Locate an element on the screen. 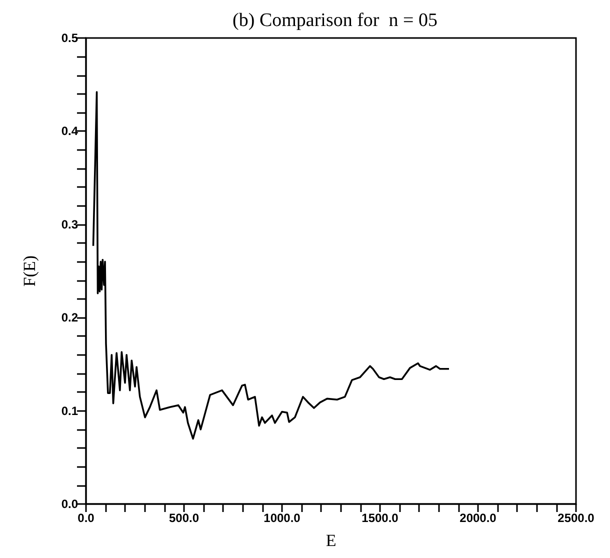  chart-title: (b) Comparison for n = 05 is located at coordinates (335, 20).